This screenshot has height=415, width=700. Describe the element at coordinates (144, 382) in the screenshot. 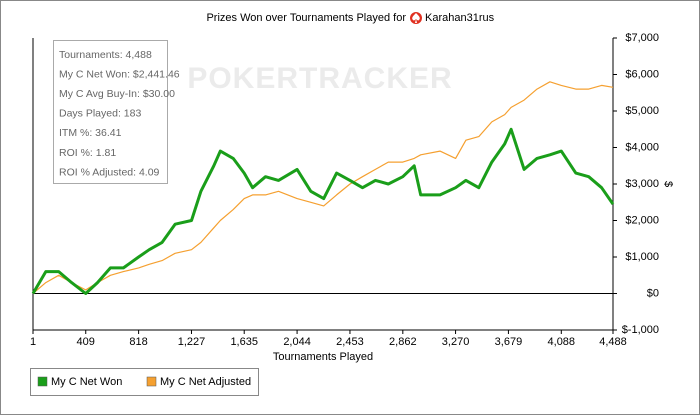

I see `legend-box` at that location.